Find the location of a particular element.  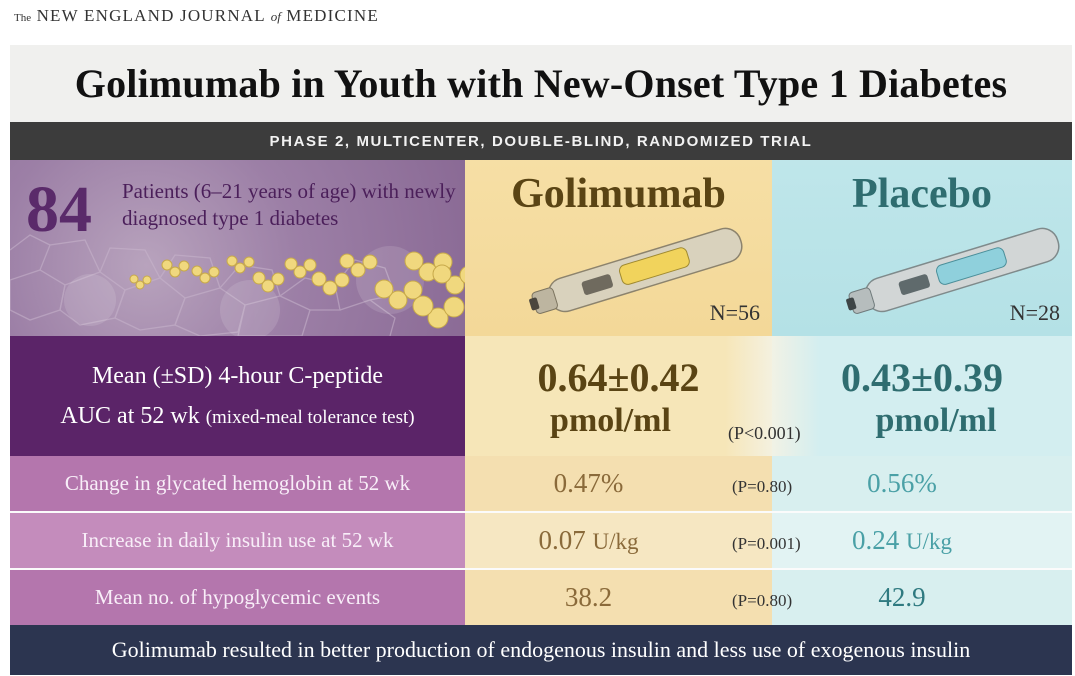

placebo-arm-panel: Placebo N=28 is located at coordinates (922, 248).